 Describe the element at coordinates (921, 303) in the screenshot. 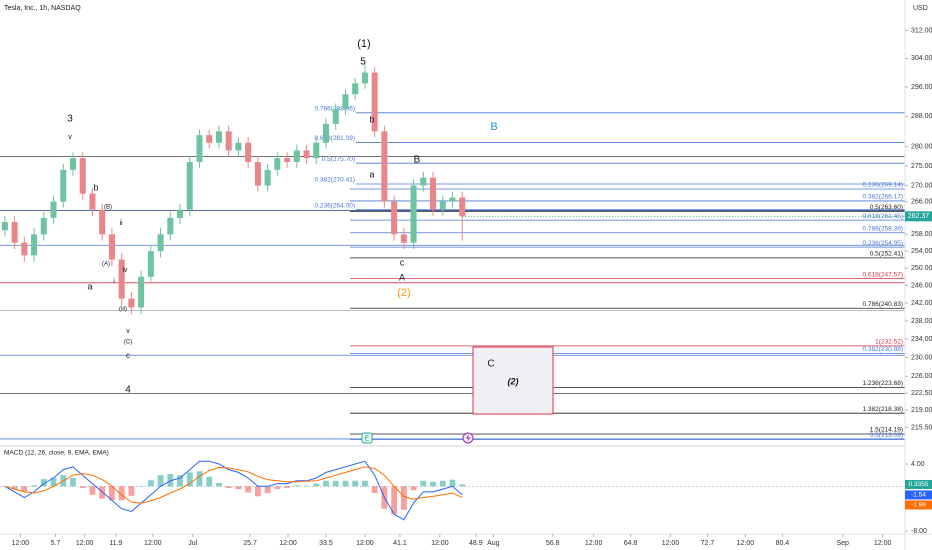

I see `y-tick-label: 242.00` at that location.